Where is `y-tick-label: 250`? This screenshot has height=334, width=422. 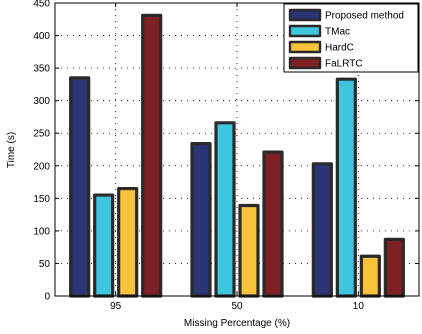 y-tick-label: 250 is located at coordinates (41, 134).